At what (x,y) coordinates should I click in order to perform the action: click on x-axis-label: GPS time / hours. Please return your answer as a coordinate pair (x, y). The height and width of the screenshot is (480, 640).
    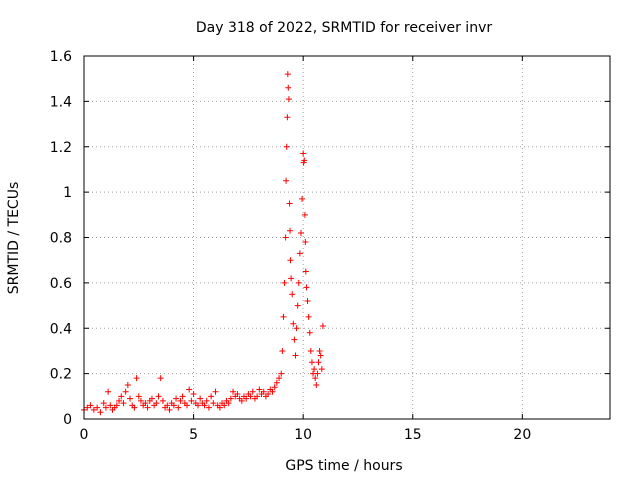
    Looking at the image, I should click on (343, 466).